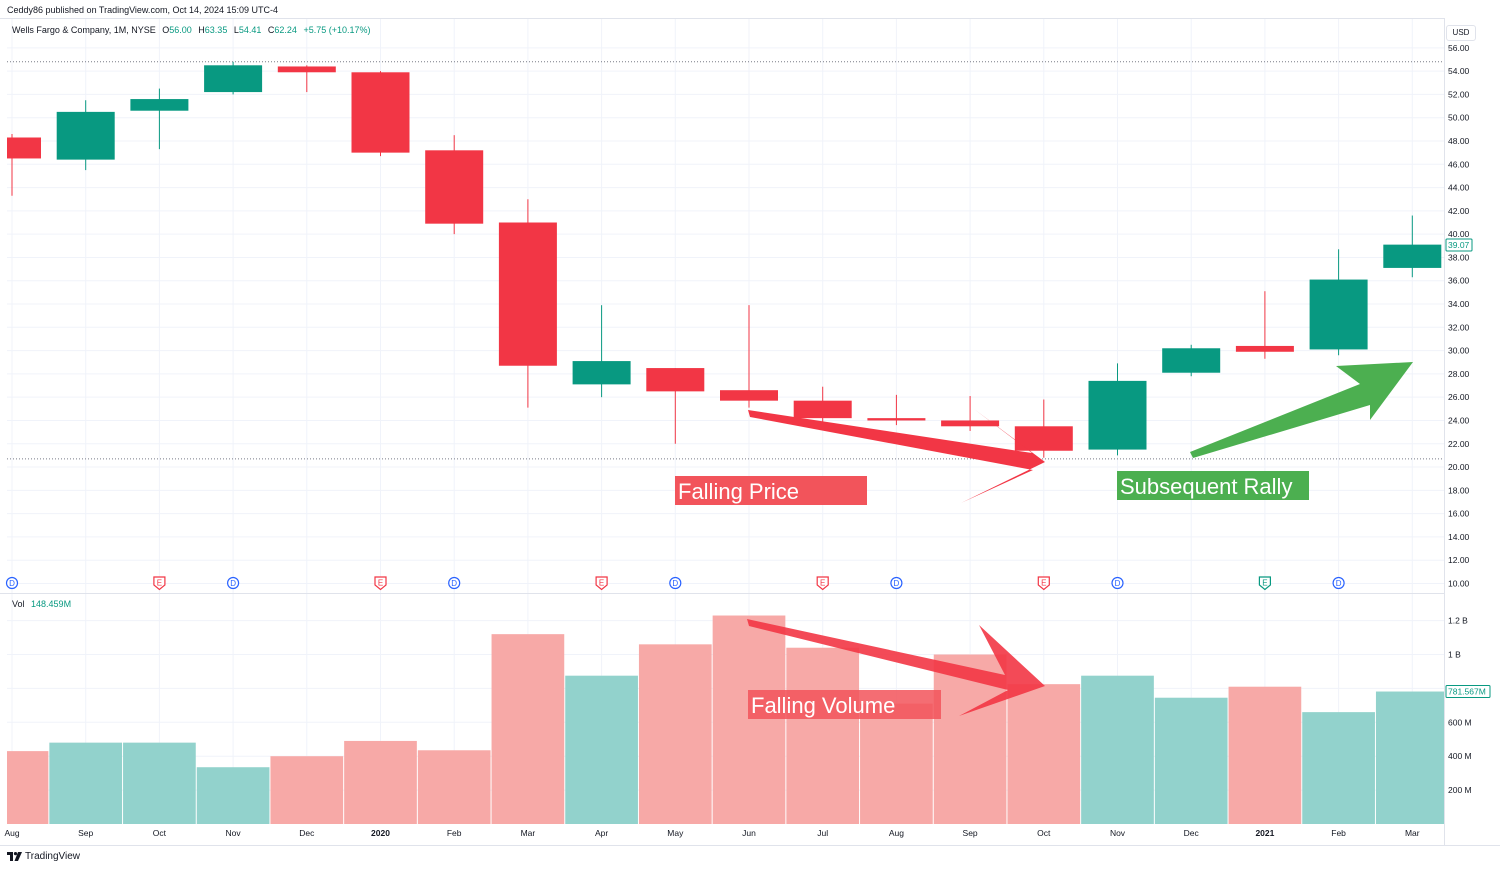  I want to click on volume-tick-label: 400 M, so click(1460, 756).